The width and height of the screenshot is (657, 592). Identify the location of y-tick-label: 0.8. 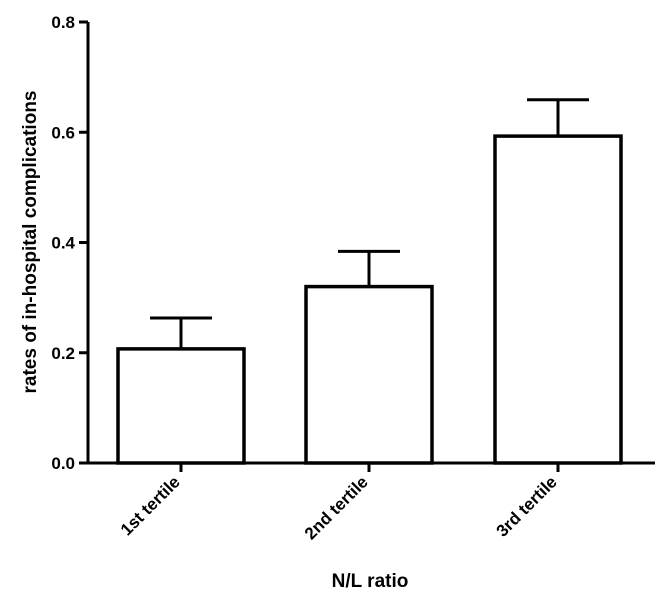
(63, 22).